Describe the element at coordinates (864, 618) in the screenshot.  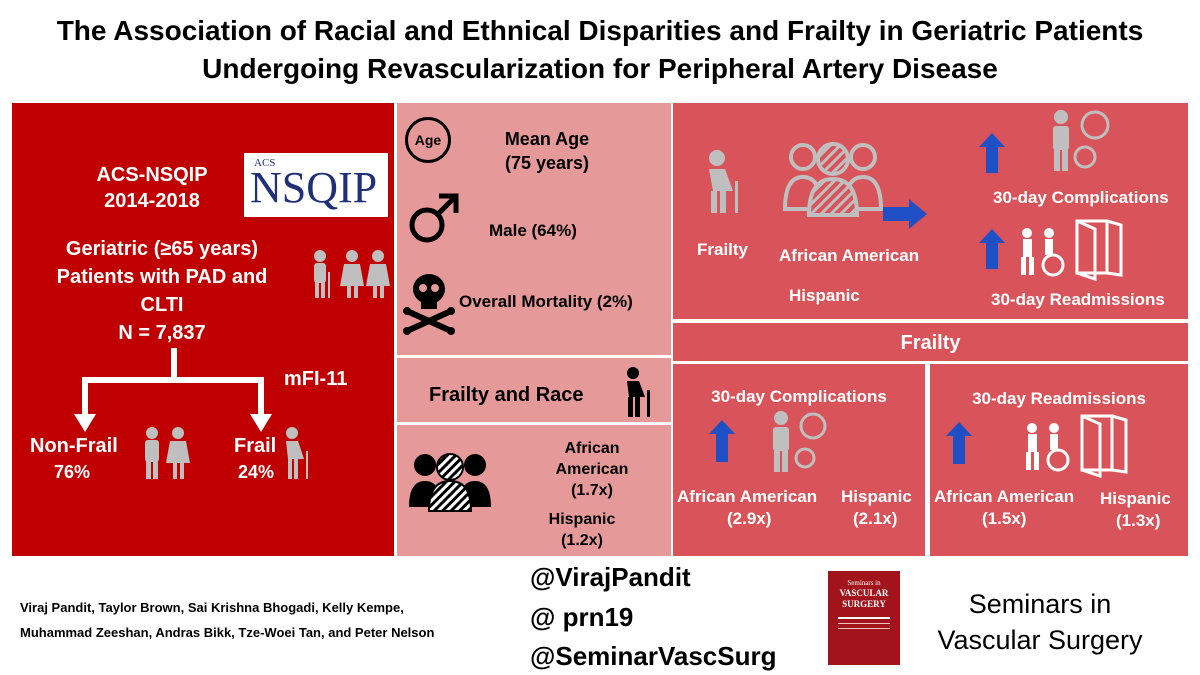
I see `journal-cover: Seminars in VASCULAR SURGERY` at that location.